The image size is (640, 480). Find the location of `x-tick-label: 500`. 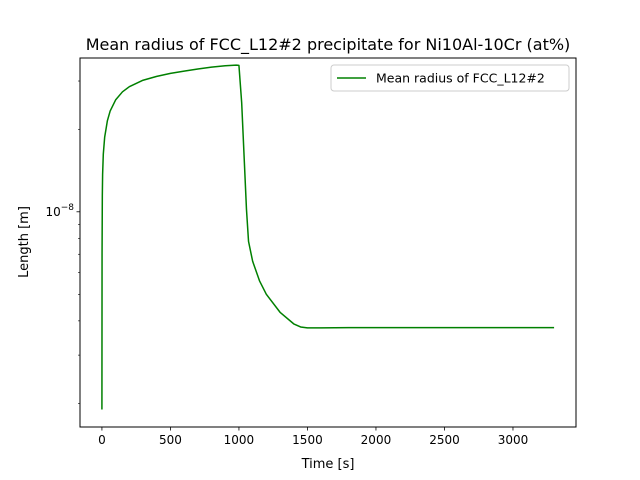

x-tick-label: 500 is located at coordinates (170, 440).